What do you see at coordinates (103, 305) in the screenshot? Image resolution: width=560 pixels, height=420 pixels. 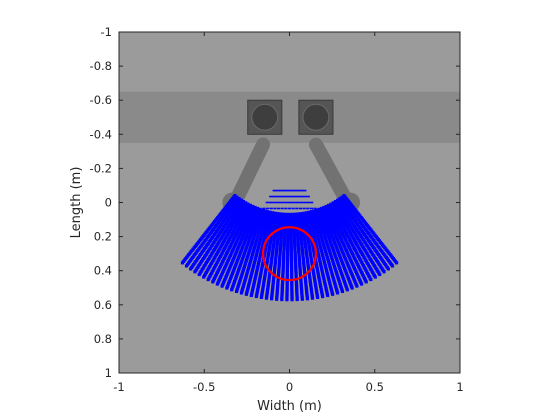 I see `y-tick-label: 0.6` at bounding box center [103, 305].